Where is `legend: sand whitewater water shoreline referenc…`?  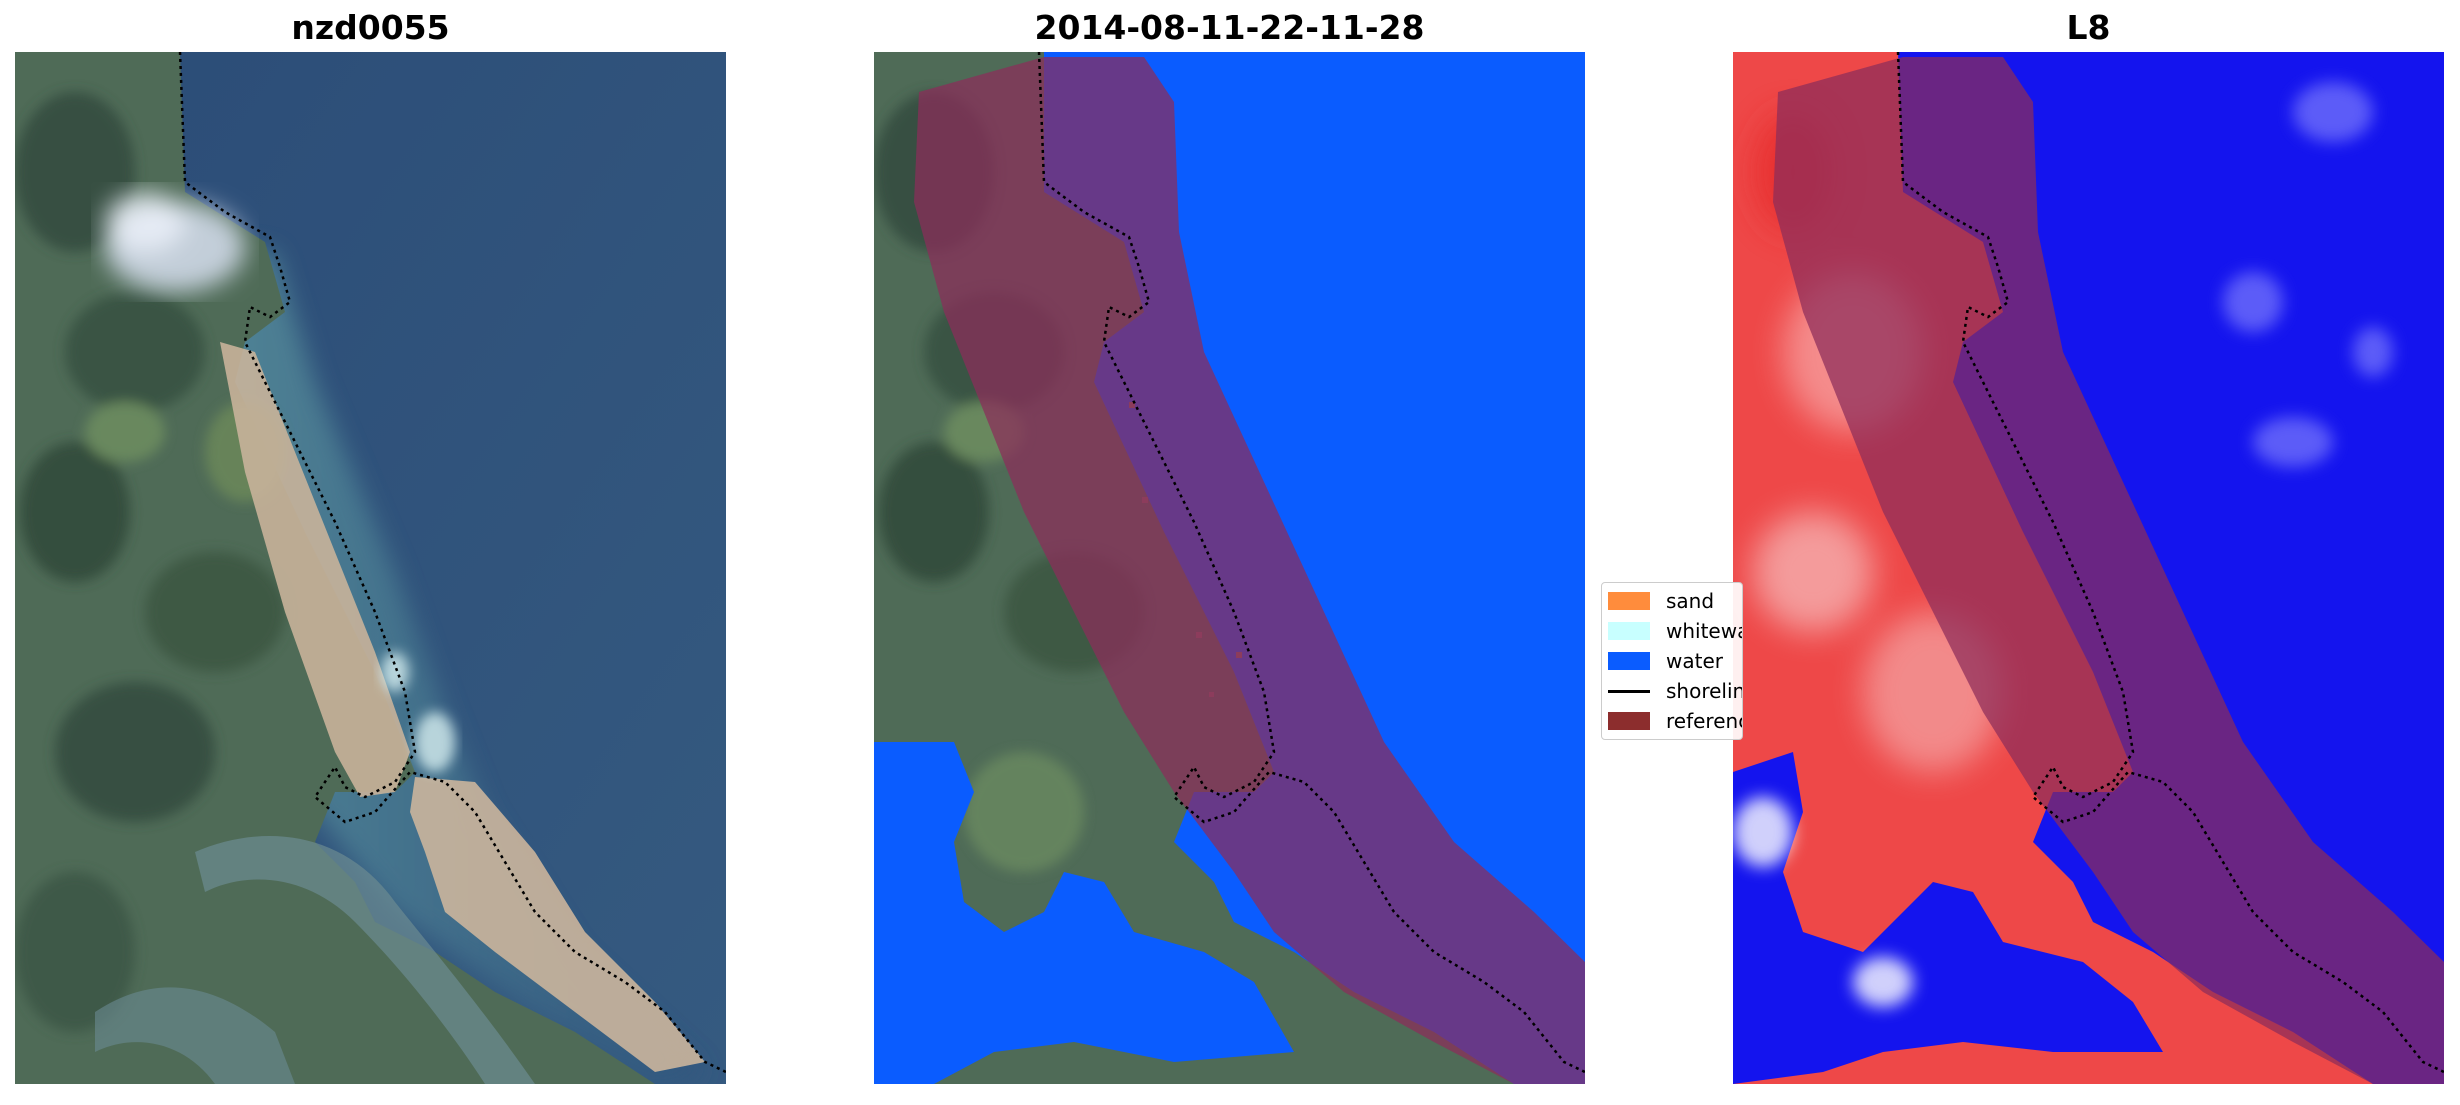
legend: sand whitewater water shoreline referenc… is located at coordinates (1672, 661).